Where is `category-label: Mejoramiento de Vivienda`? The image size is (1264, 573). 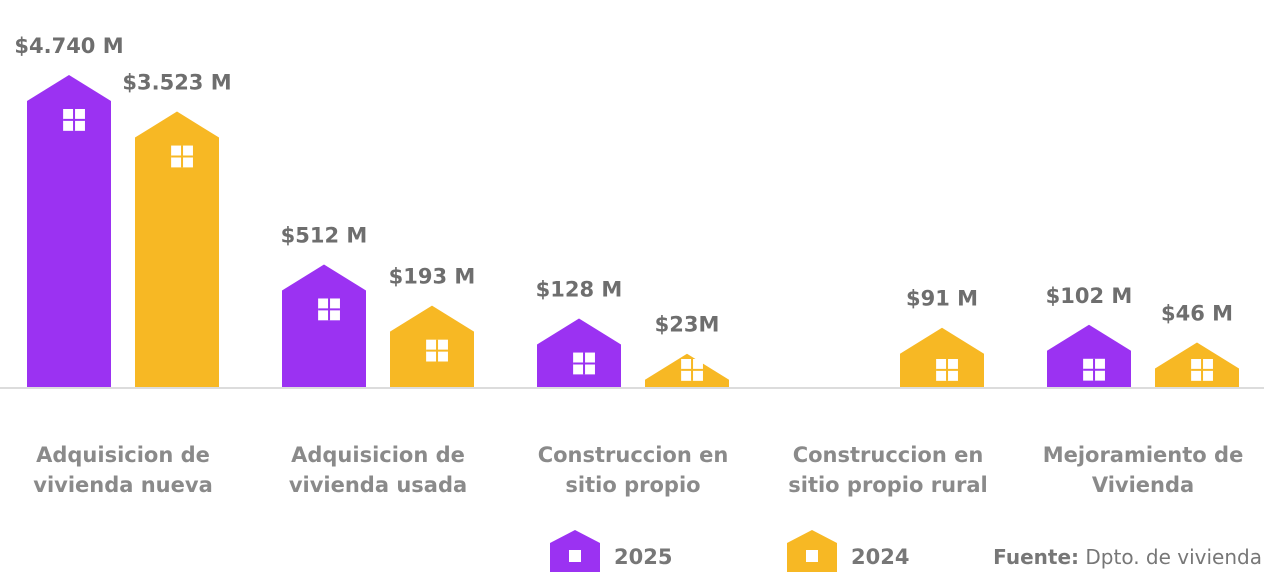
category-label: Mejoramiento de Vivienda is located at coordinates (1143, 470).